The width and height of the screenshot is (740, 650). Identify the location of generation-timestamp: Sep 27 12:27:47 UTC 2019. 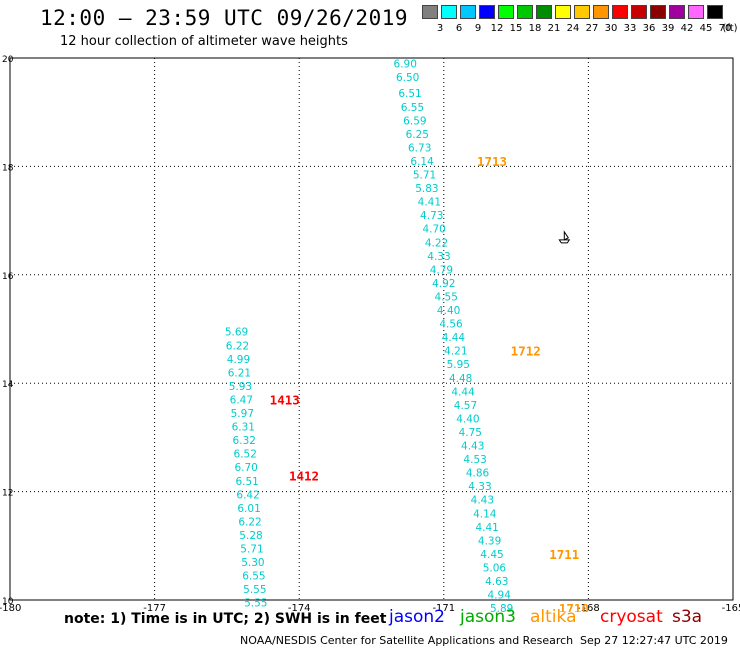
(654, 640).